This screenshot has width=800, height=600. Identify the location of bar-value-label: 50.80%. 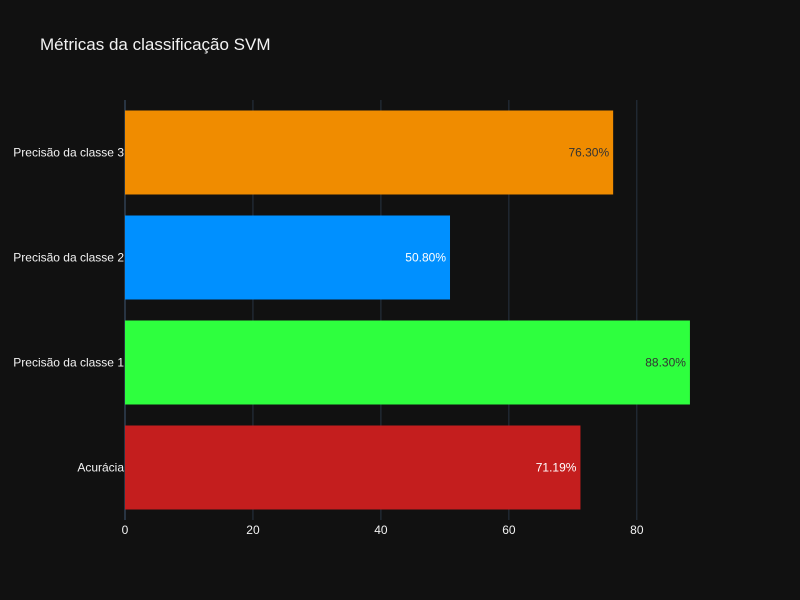
(425, 258).